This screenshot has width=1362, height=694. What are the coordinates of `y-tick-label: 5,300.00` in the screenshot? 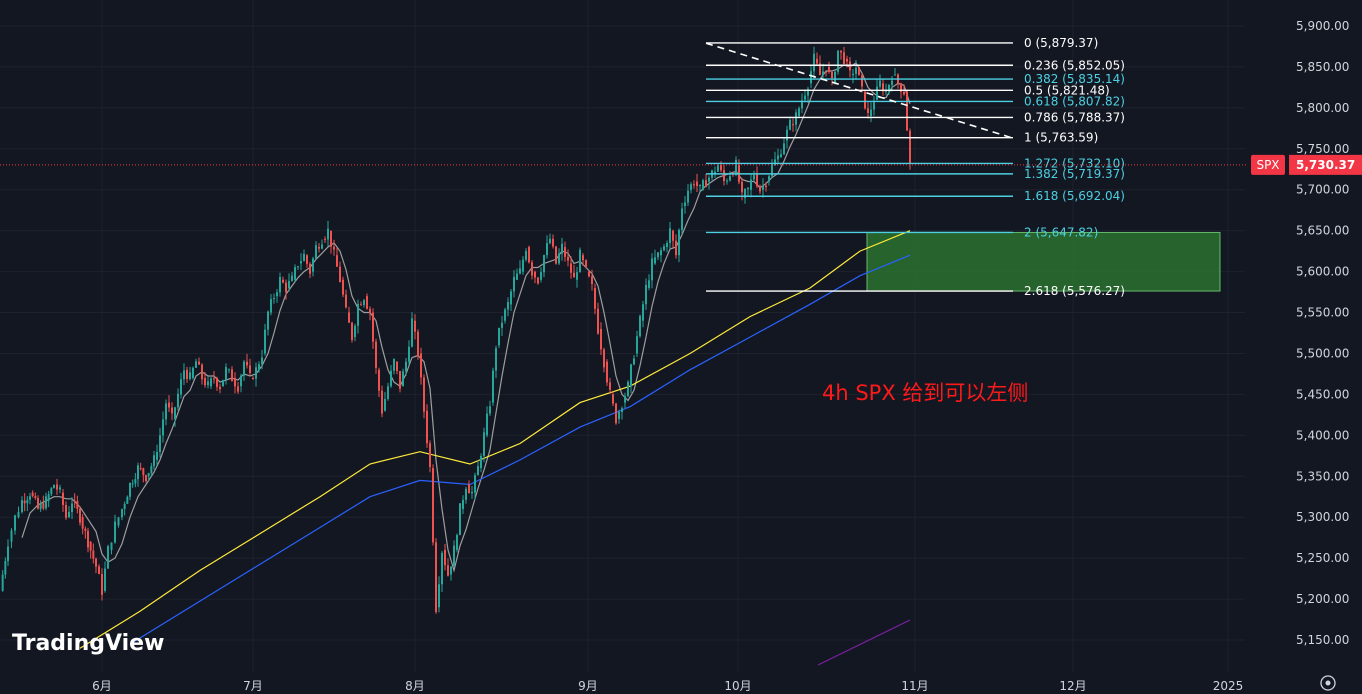 It's located at (1322, 517).